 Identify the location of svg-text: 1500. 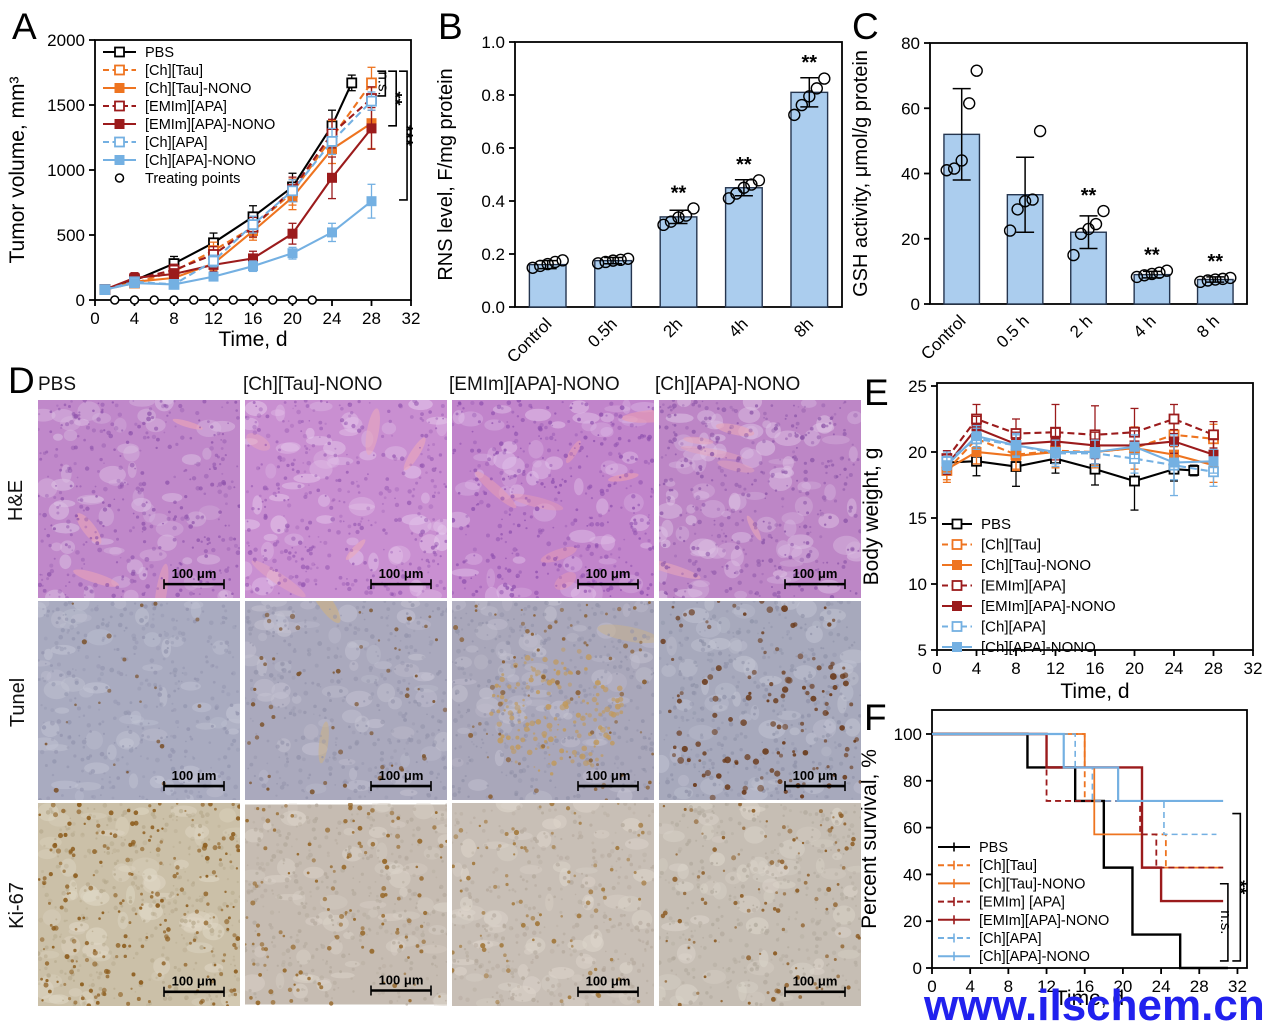
(66, 105).